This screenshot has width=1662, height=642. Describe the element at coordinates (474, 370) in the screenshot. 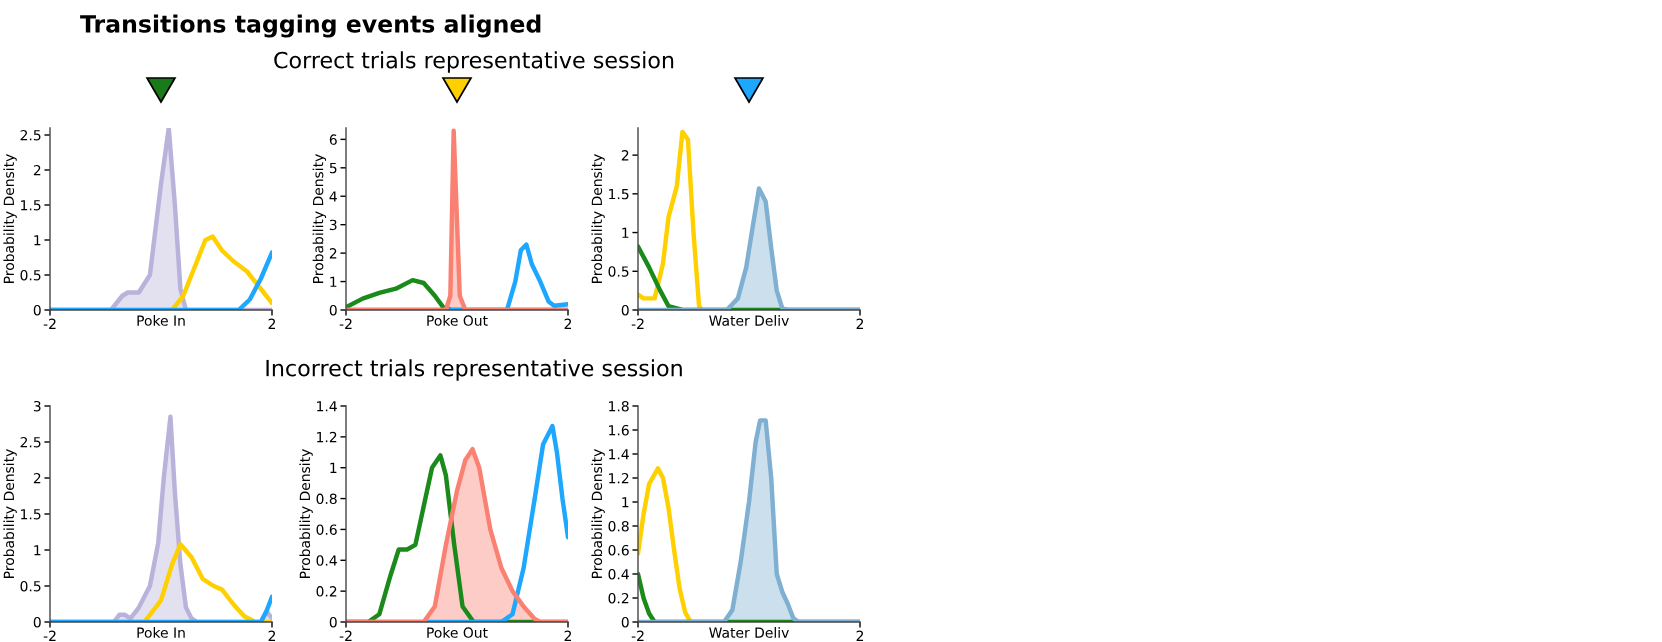

I see `chart-title: Incorrect trials representative session` at that location.